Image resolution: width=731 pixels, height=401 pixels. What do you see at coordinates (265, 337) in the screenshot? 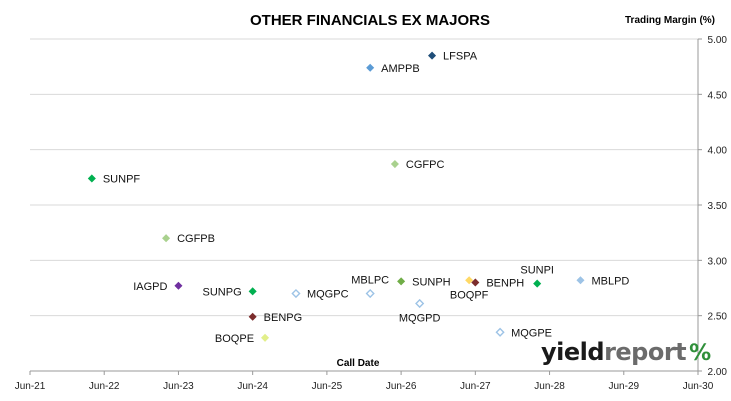
I see `point-boqpe` at bounding box center [265, 337].